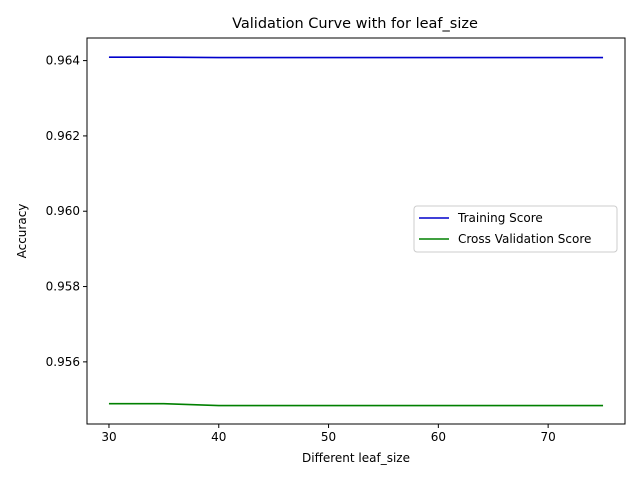 This screenshot has height=480, width=640. Describe the element at coordinates (108, 437) in the screenshot. I see `x-tick-label-0: 30` at that location.